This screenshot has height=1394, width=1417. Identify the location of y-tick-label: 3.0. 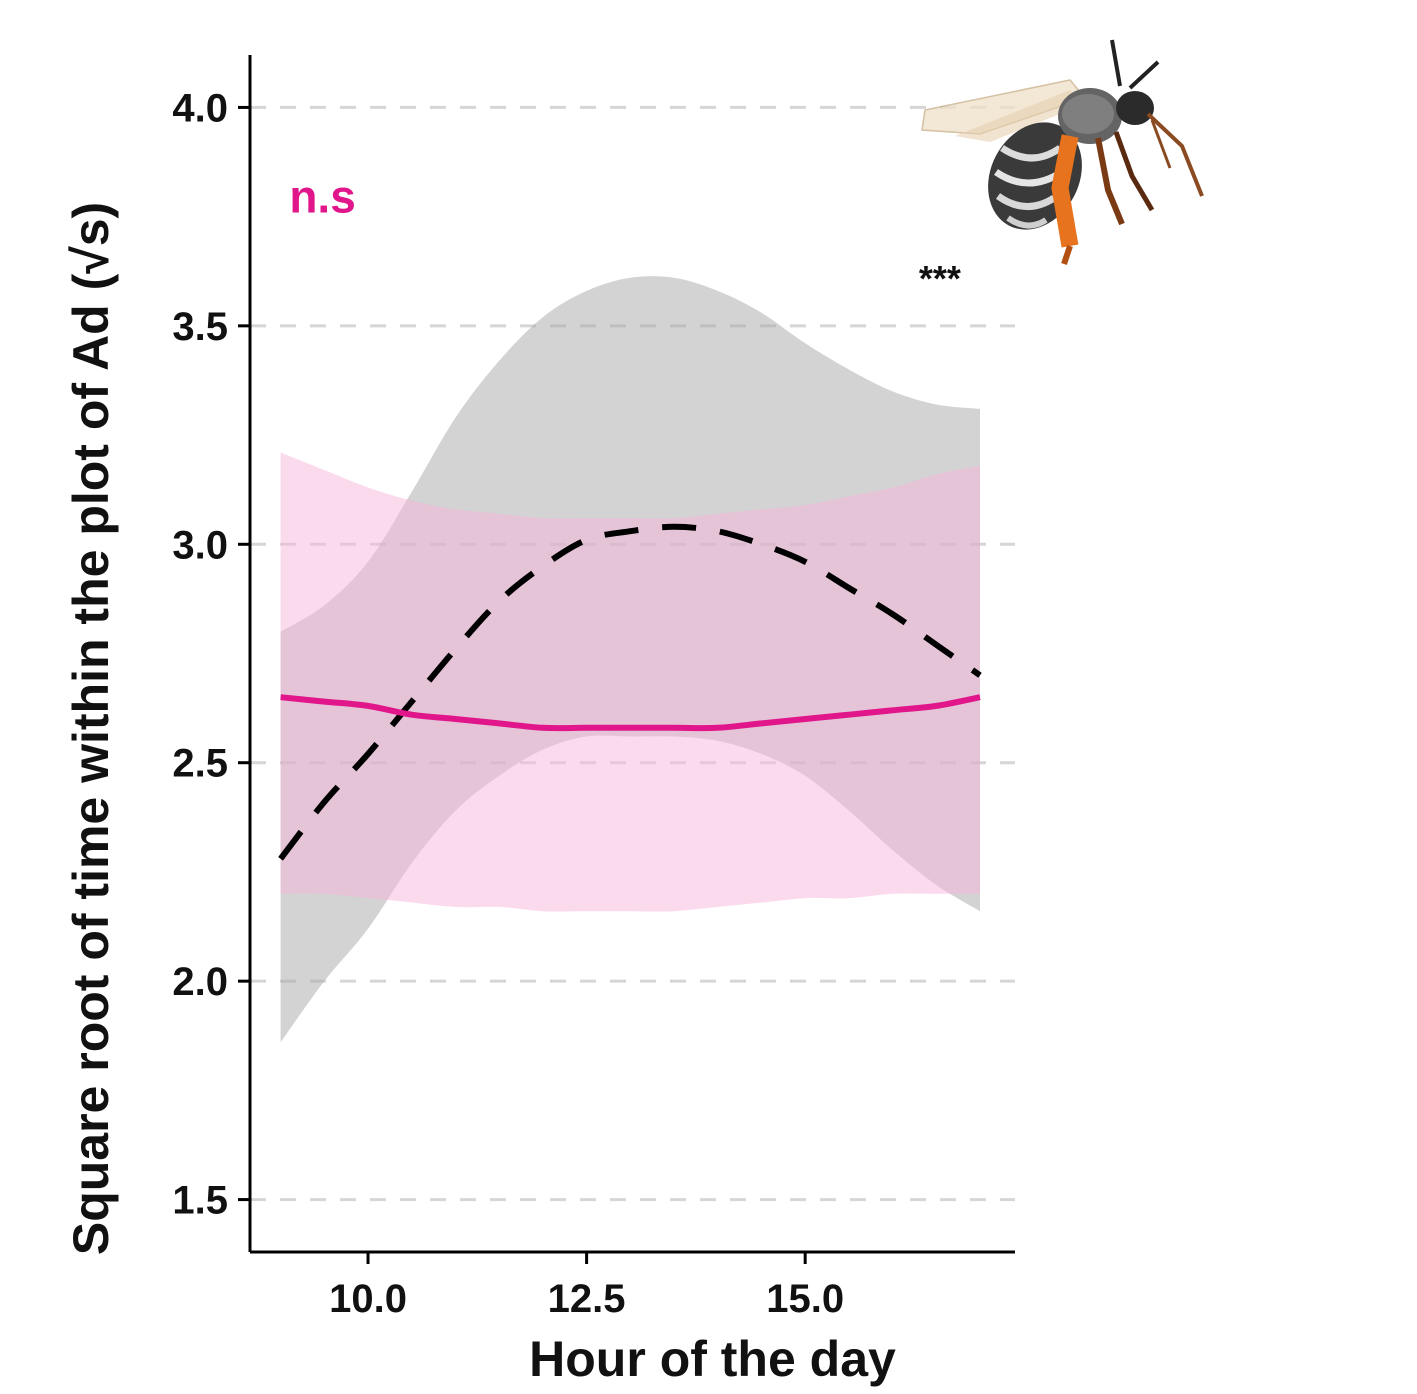
(200, 545).